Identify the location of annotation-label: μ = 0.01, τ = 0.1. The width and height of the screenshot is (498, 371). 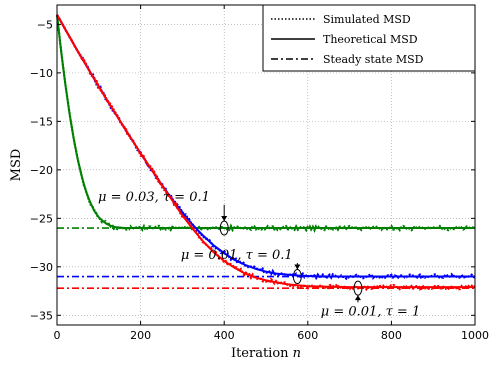
(237, 255).